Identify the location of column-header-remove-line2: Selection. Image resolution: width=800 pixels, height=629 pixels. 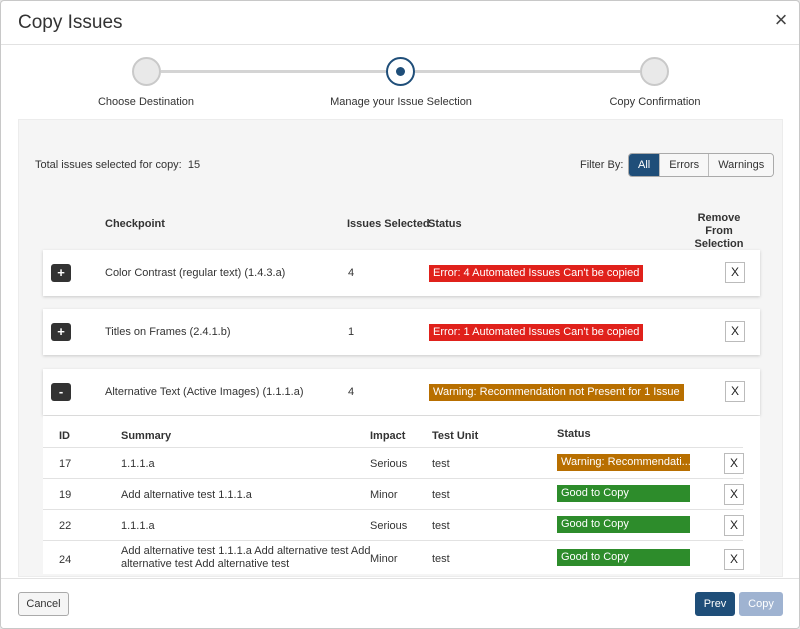
(719, 244).